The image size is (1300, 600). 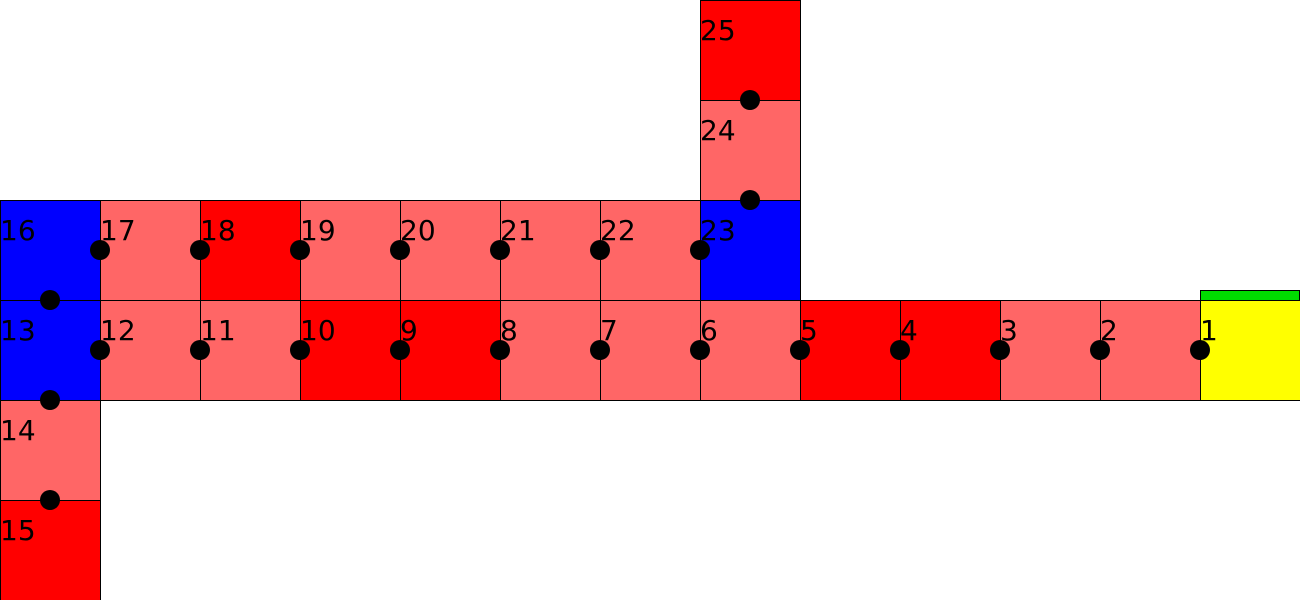 What do you see at coordinates (909, 330) in the screenshot?
I see `cell-number-label: 4` at bounding box center [909, 330].